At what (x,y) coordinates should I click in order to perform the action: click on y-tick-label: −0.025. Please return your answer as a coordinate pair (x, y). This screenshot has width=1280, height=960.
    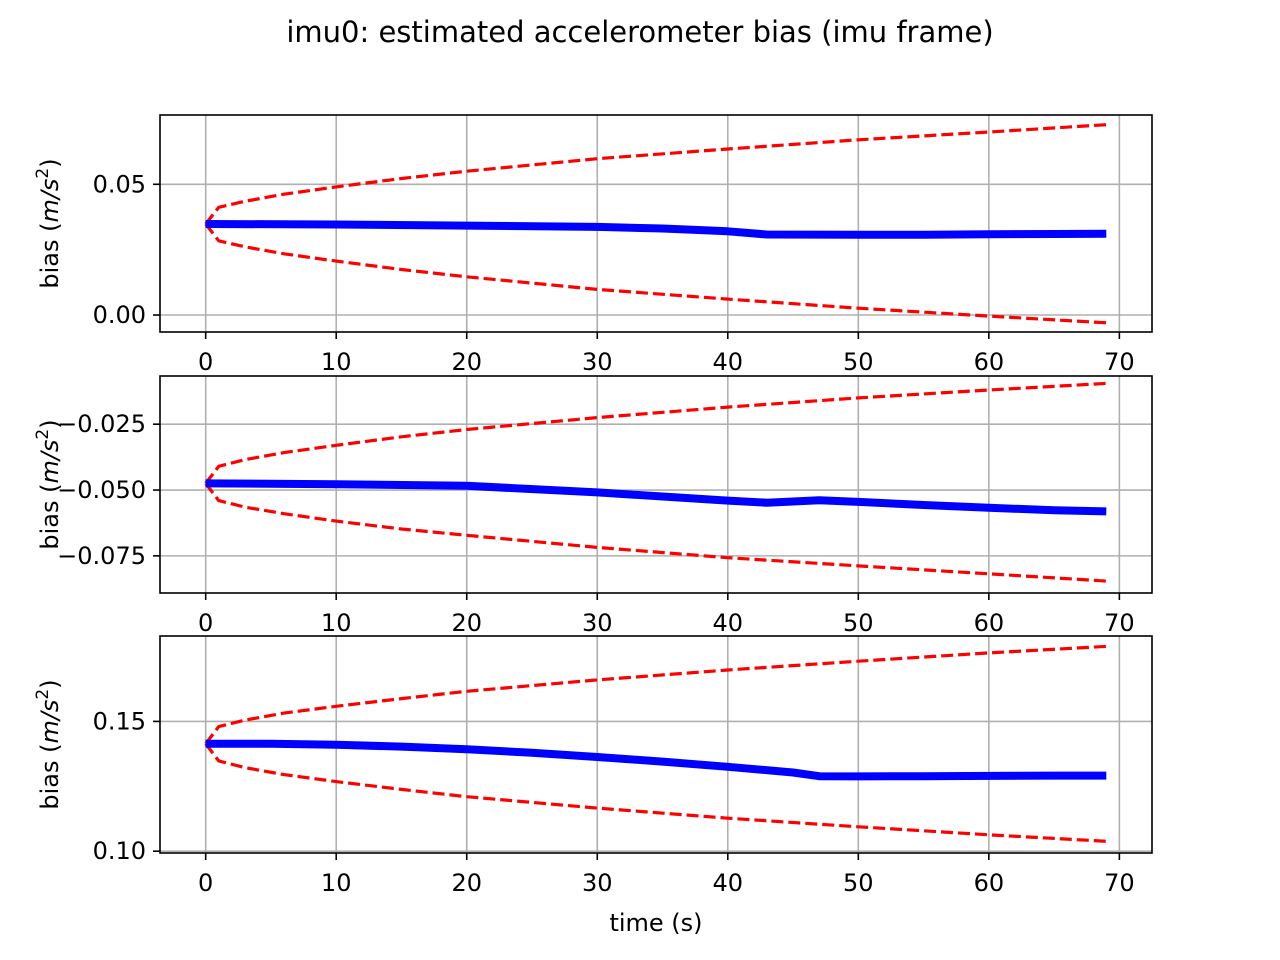
    Looking at the image, I should click on (101, 424).